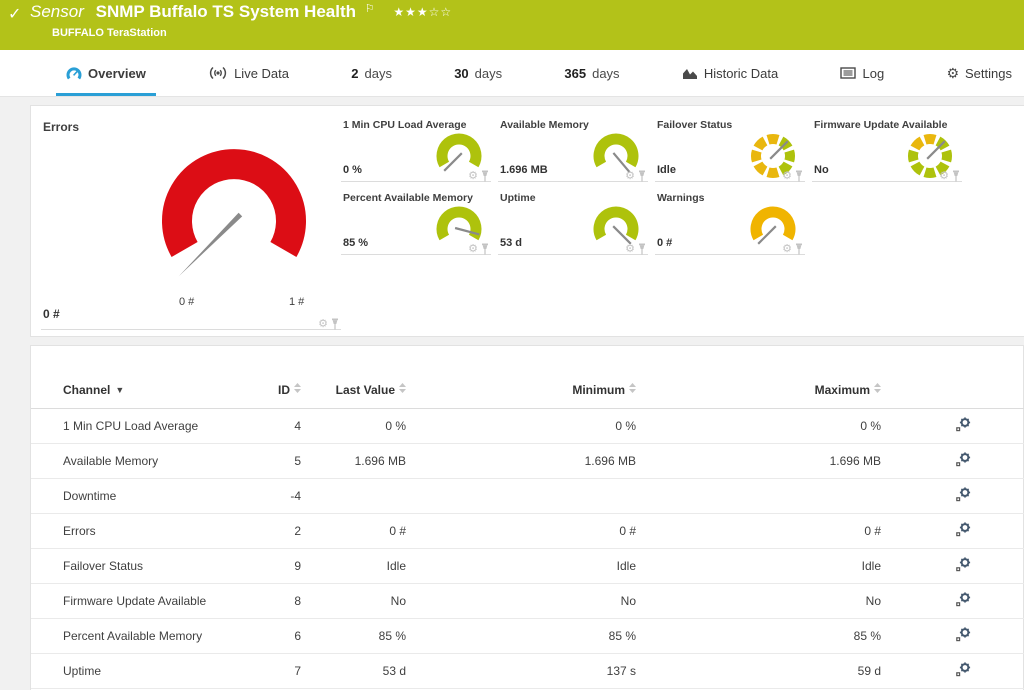 This screenshot has width=1024, height=690. Describe the element at coordinates (146, 689) in the screenshot. I see `channel-name-cell: Warnings` at that location.